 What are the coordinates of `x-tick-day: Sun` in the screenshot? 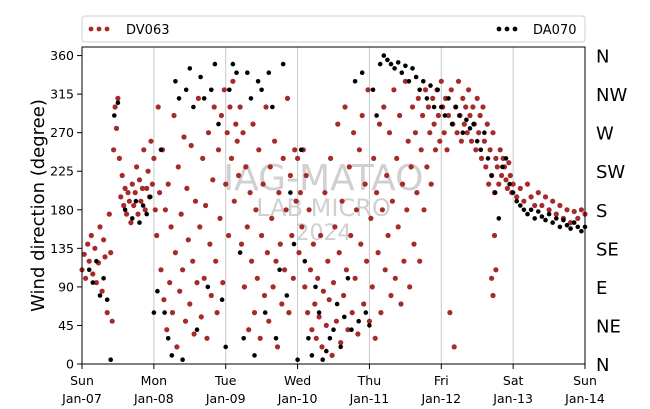 It's located at (585, 380).